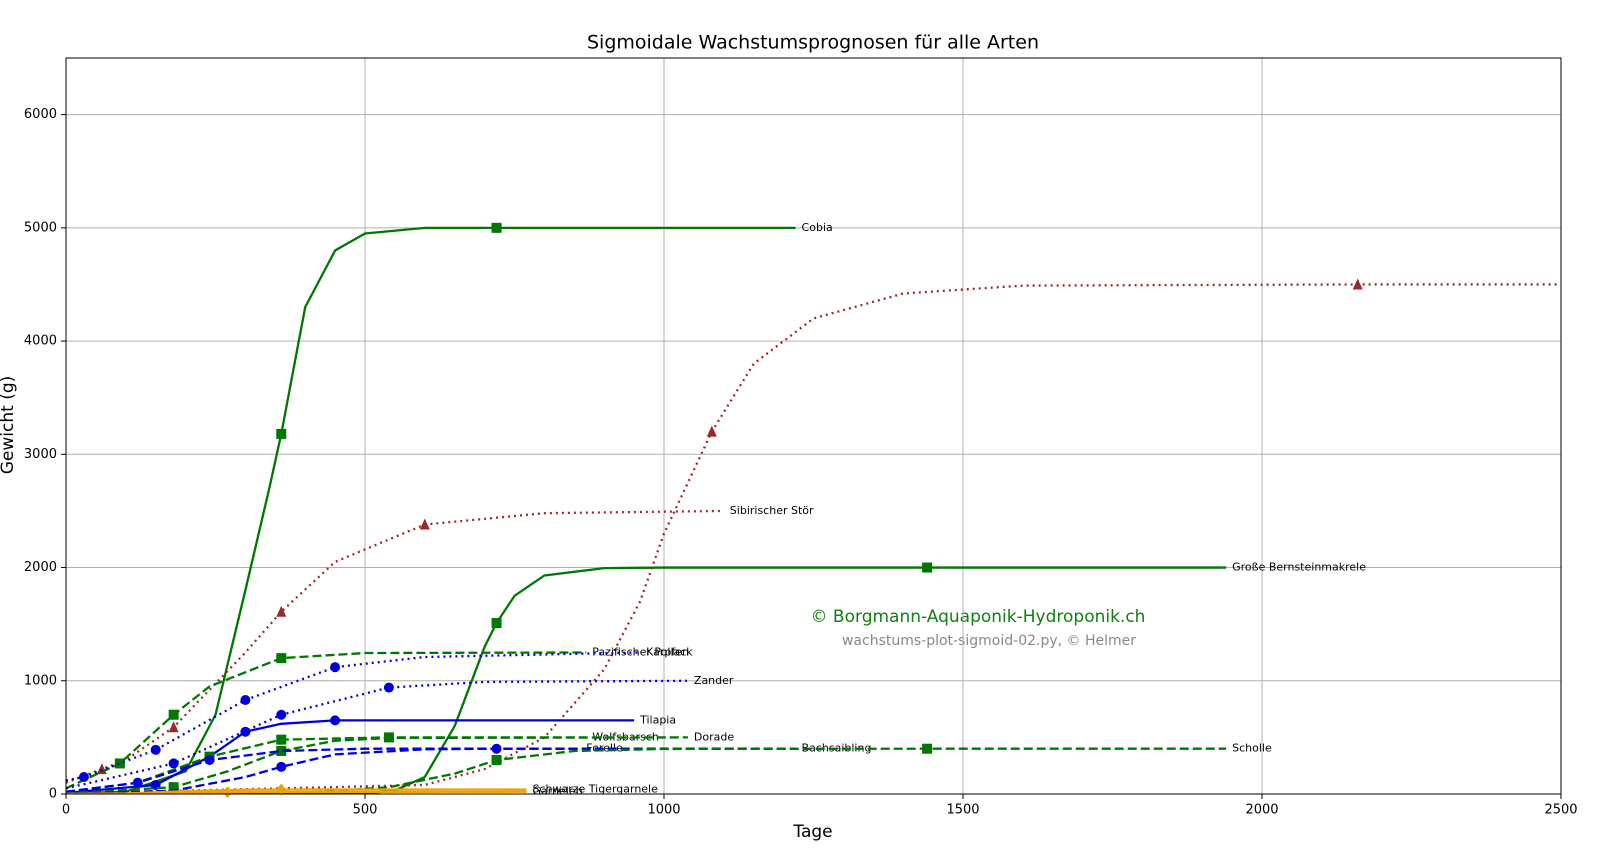 This screenshot has width=1602, height=857. What do you see at coordinates (667, 651) in the screenshot?
I see `series-label: Karpfen` at bounding box center [667, 651].